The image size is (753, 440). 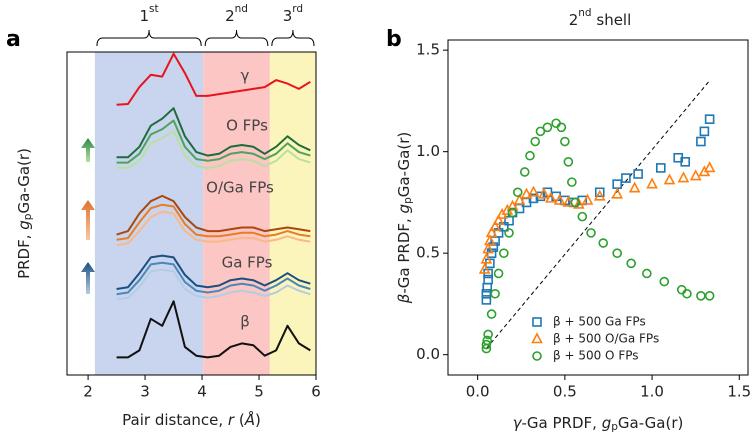 I want to click on region, so click(x=292, y=213).